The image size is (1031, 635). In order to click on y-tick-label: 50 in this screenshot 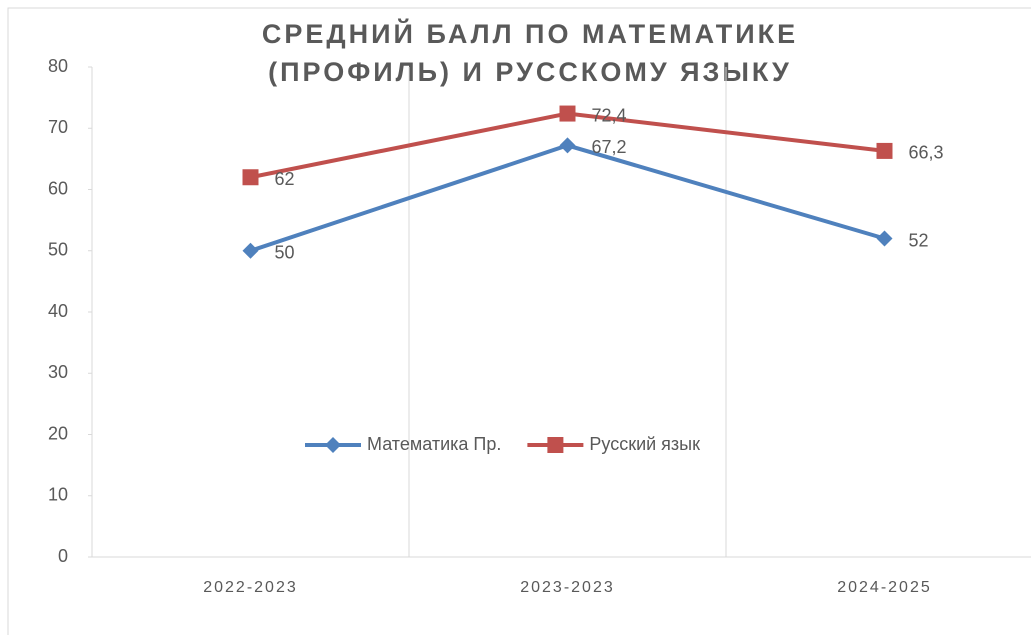, I will do `click(58, 250)`.